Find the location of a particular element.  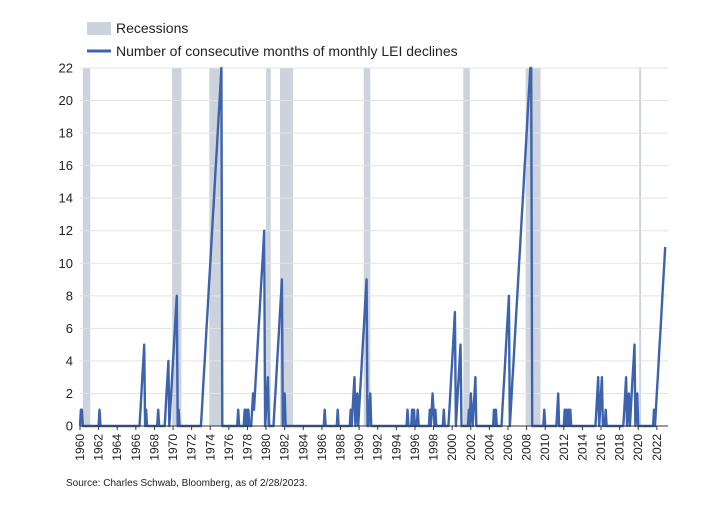

x-tick-label-2016: 2016 is located at coordinates (601, 447).